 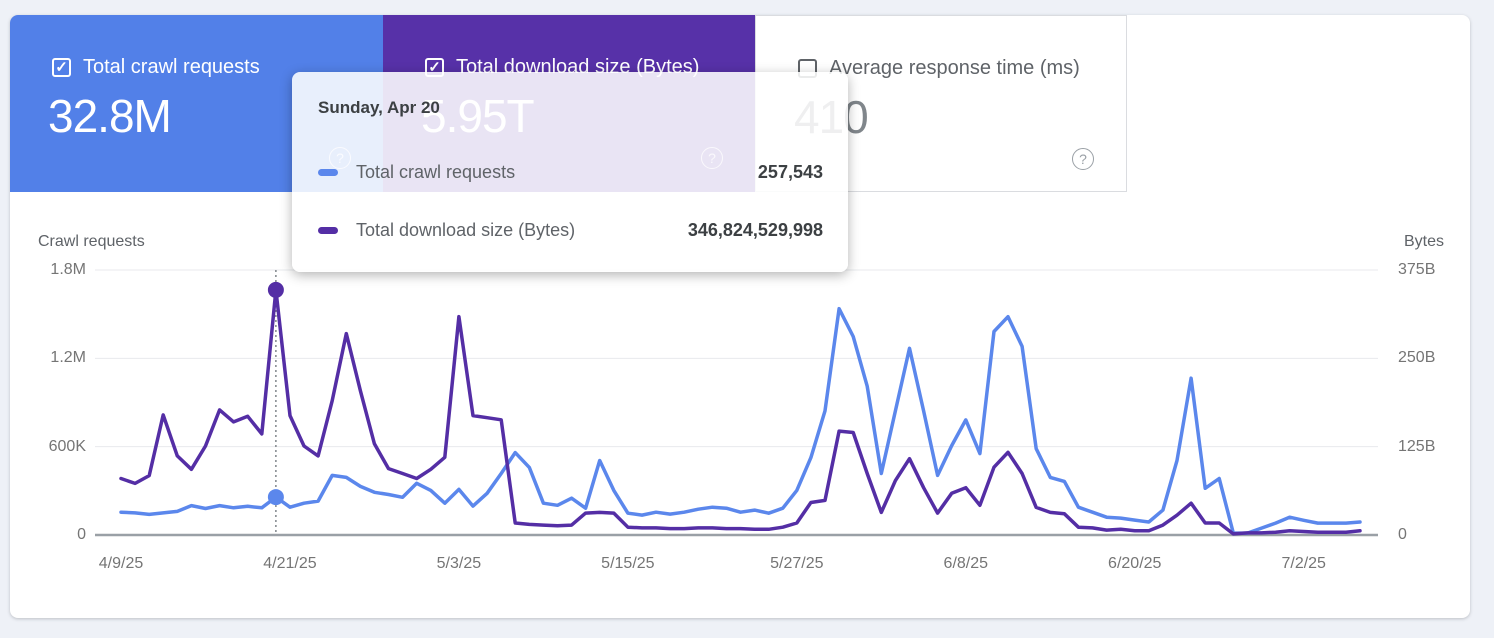 I want to click on left-axis-title: Crawl requests, so click(x=91, y=241).